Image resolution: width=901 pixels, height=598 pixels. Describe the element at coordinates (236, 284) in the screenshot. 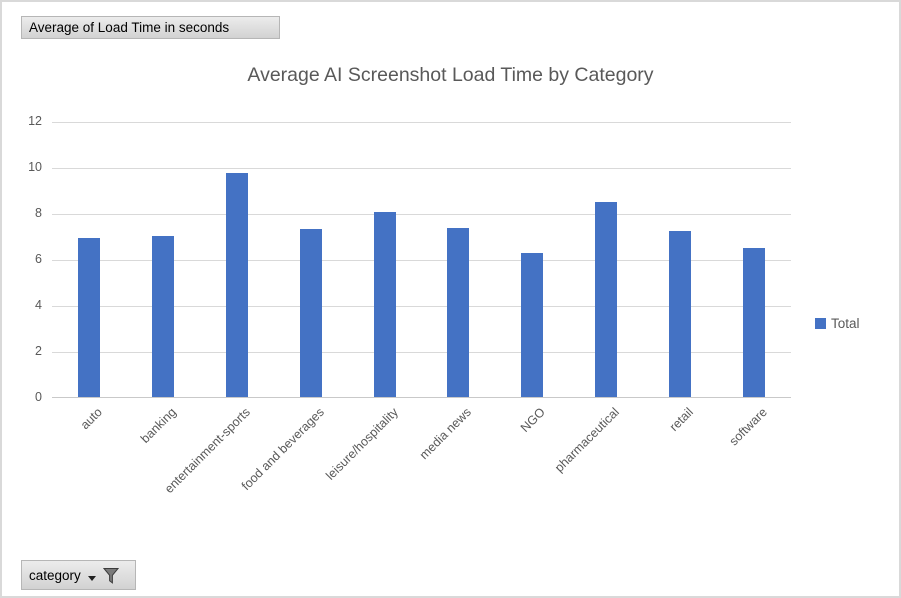

I see `bar-entertainment-sports` at that location.